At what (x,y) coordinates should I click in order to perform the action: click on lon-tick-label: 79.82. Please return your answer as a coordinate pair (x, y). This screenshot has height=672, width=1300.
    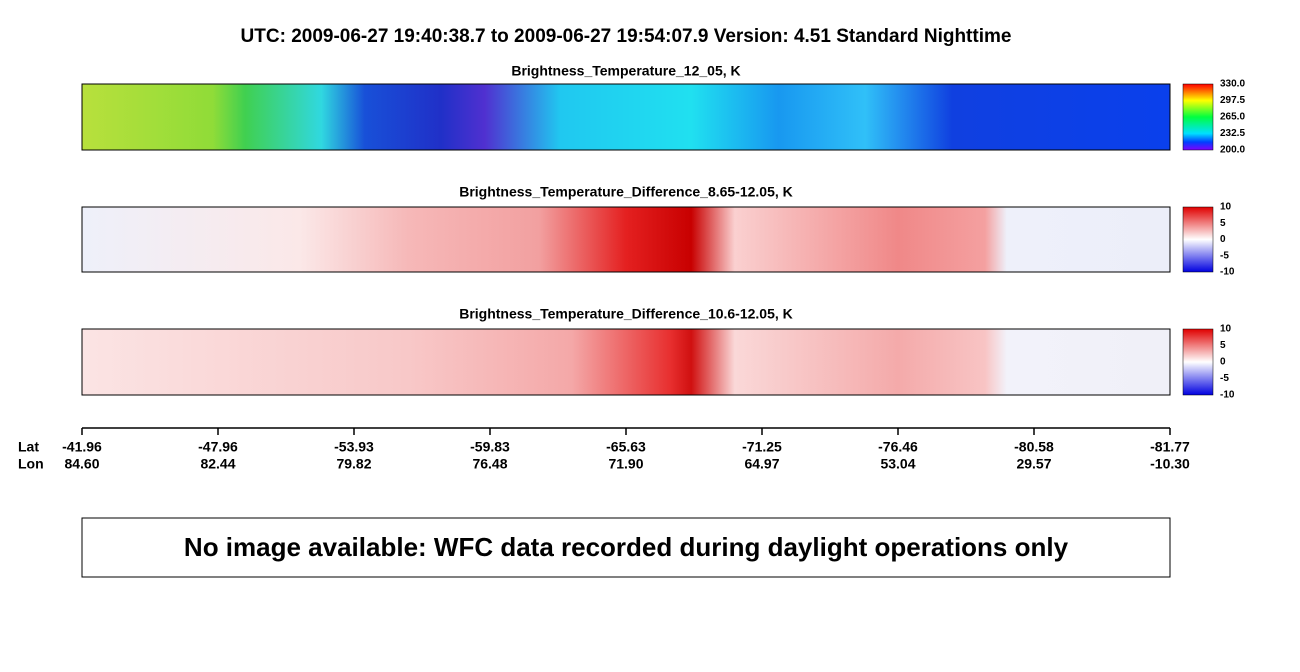
    Looking at the image, I should click on (353, 464).